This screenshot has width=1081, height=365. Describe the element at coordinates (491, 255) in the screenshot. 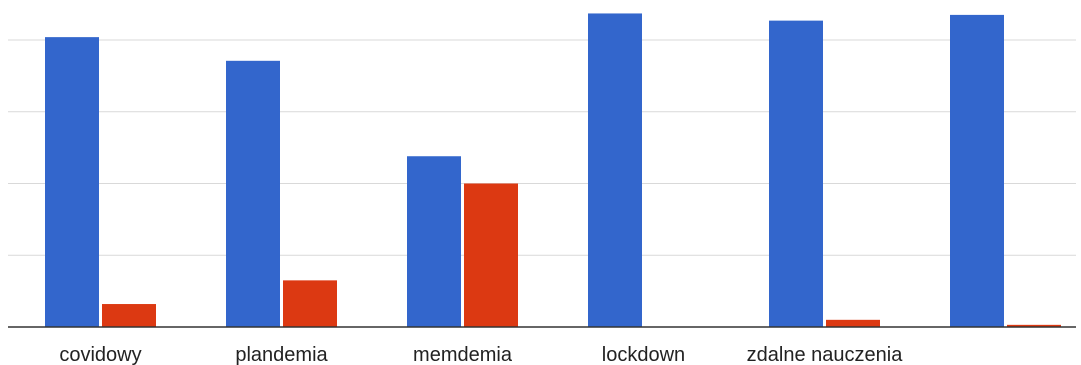

I see `bar-series-2-memdemia` at that location.